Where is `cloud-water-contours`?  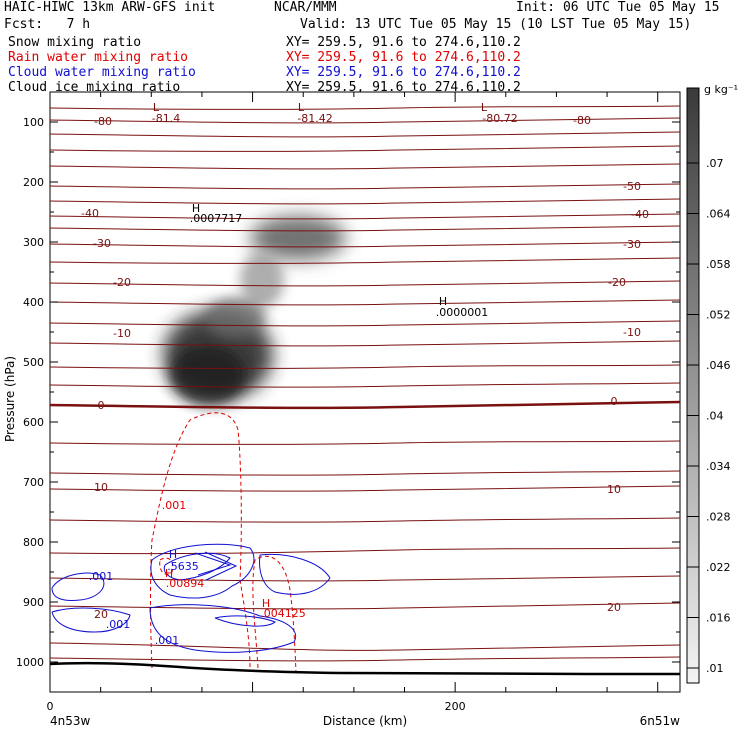
cloud-water-contours is located at coordinates (191, 598).